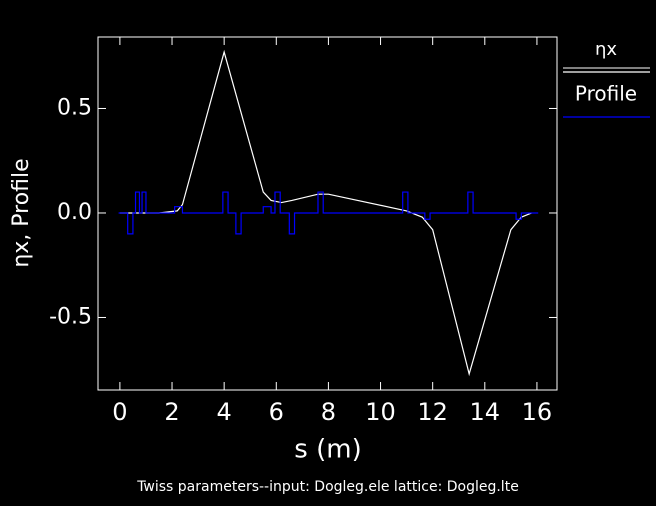 The width and height of the screenshot is (656, 506). Describe the element at coordinates (70, 316) in the screenshot. I see `y-tick-label: -0.5` at that location.